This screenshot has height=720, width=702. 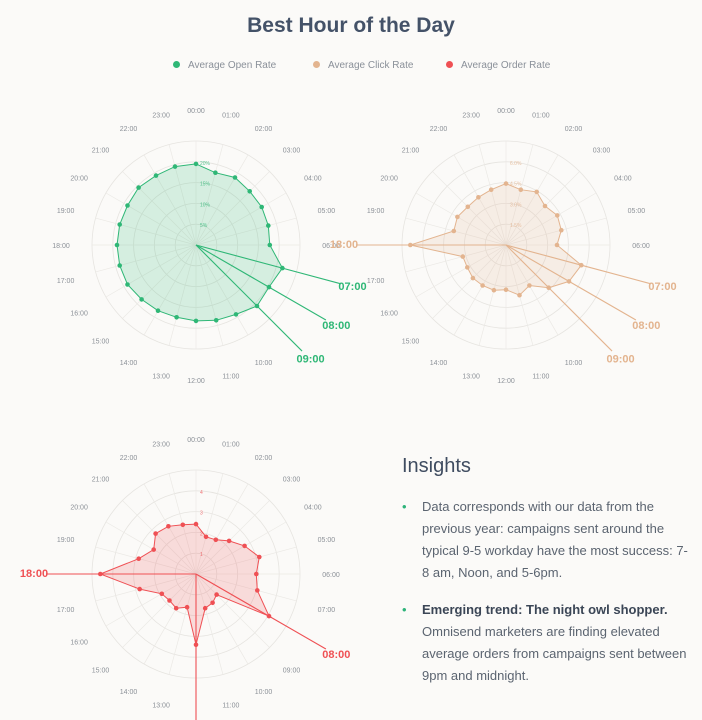 I want to click on ring-label: 1.5%, so click(x=516, y=226).